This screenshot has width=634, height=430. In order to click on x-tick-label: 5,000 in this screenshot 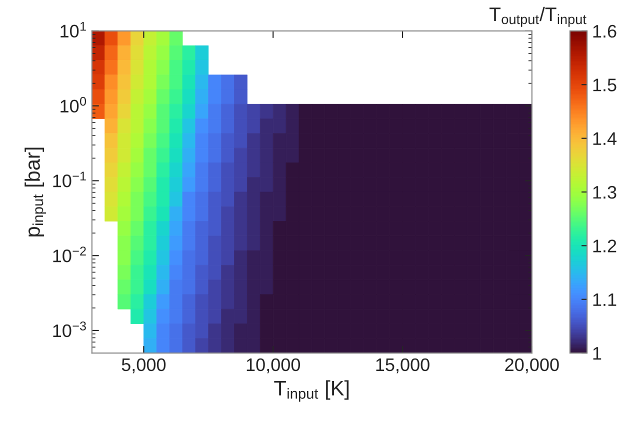, I will do `click(144, 366)`.